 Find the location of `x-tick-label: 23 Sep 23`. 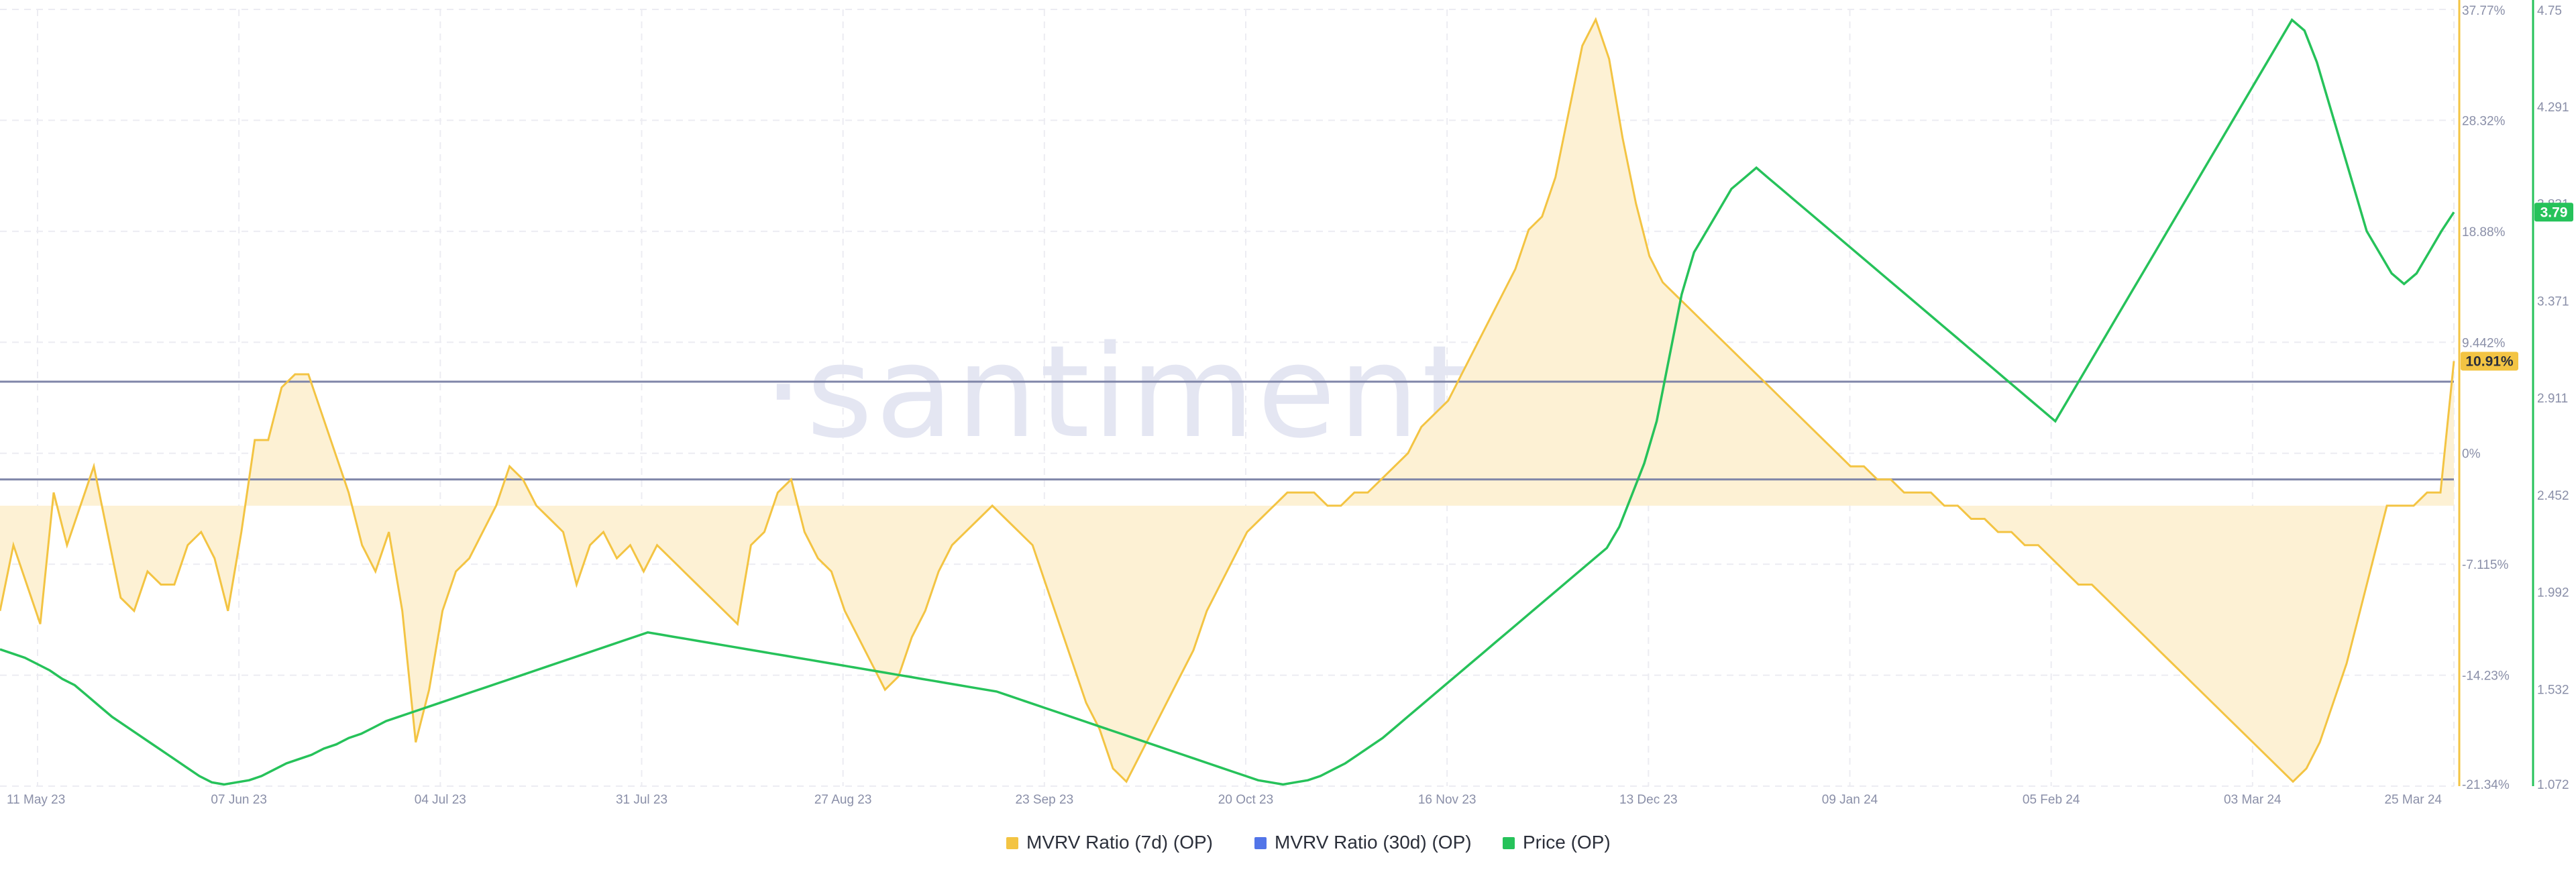

x-tick-label: 23 Sep 23 is located at coordinates (1045, 800).